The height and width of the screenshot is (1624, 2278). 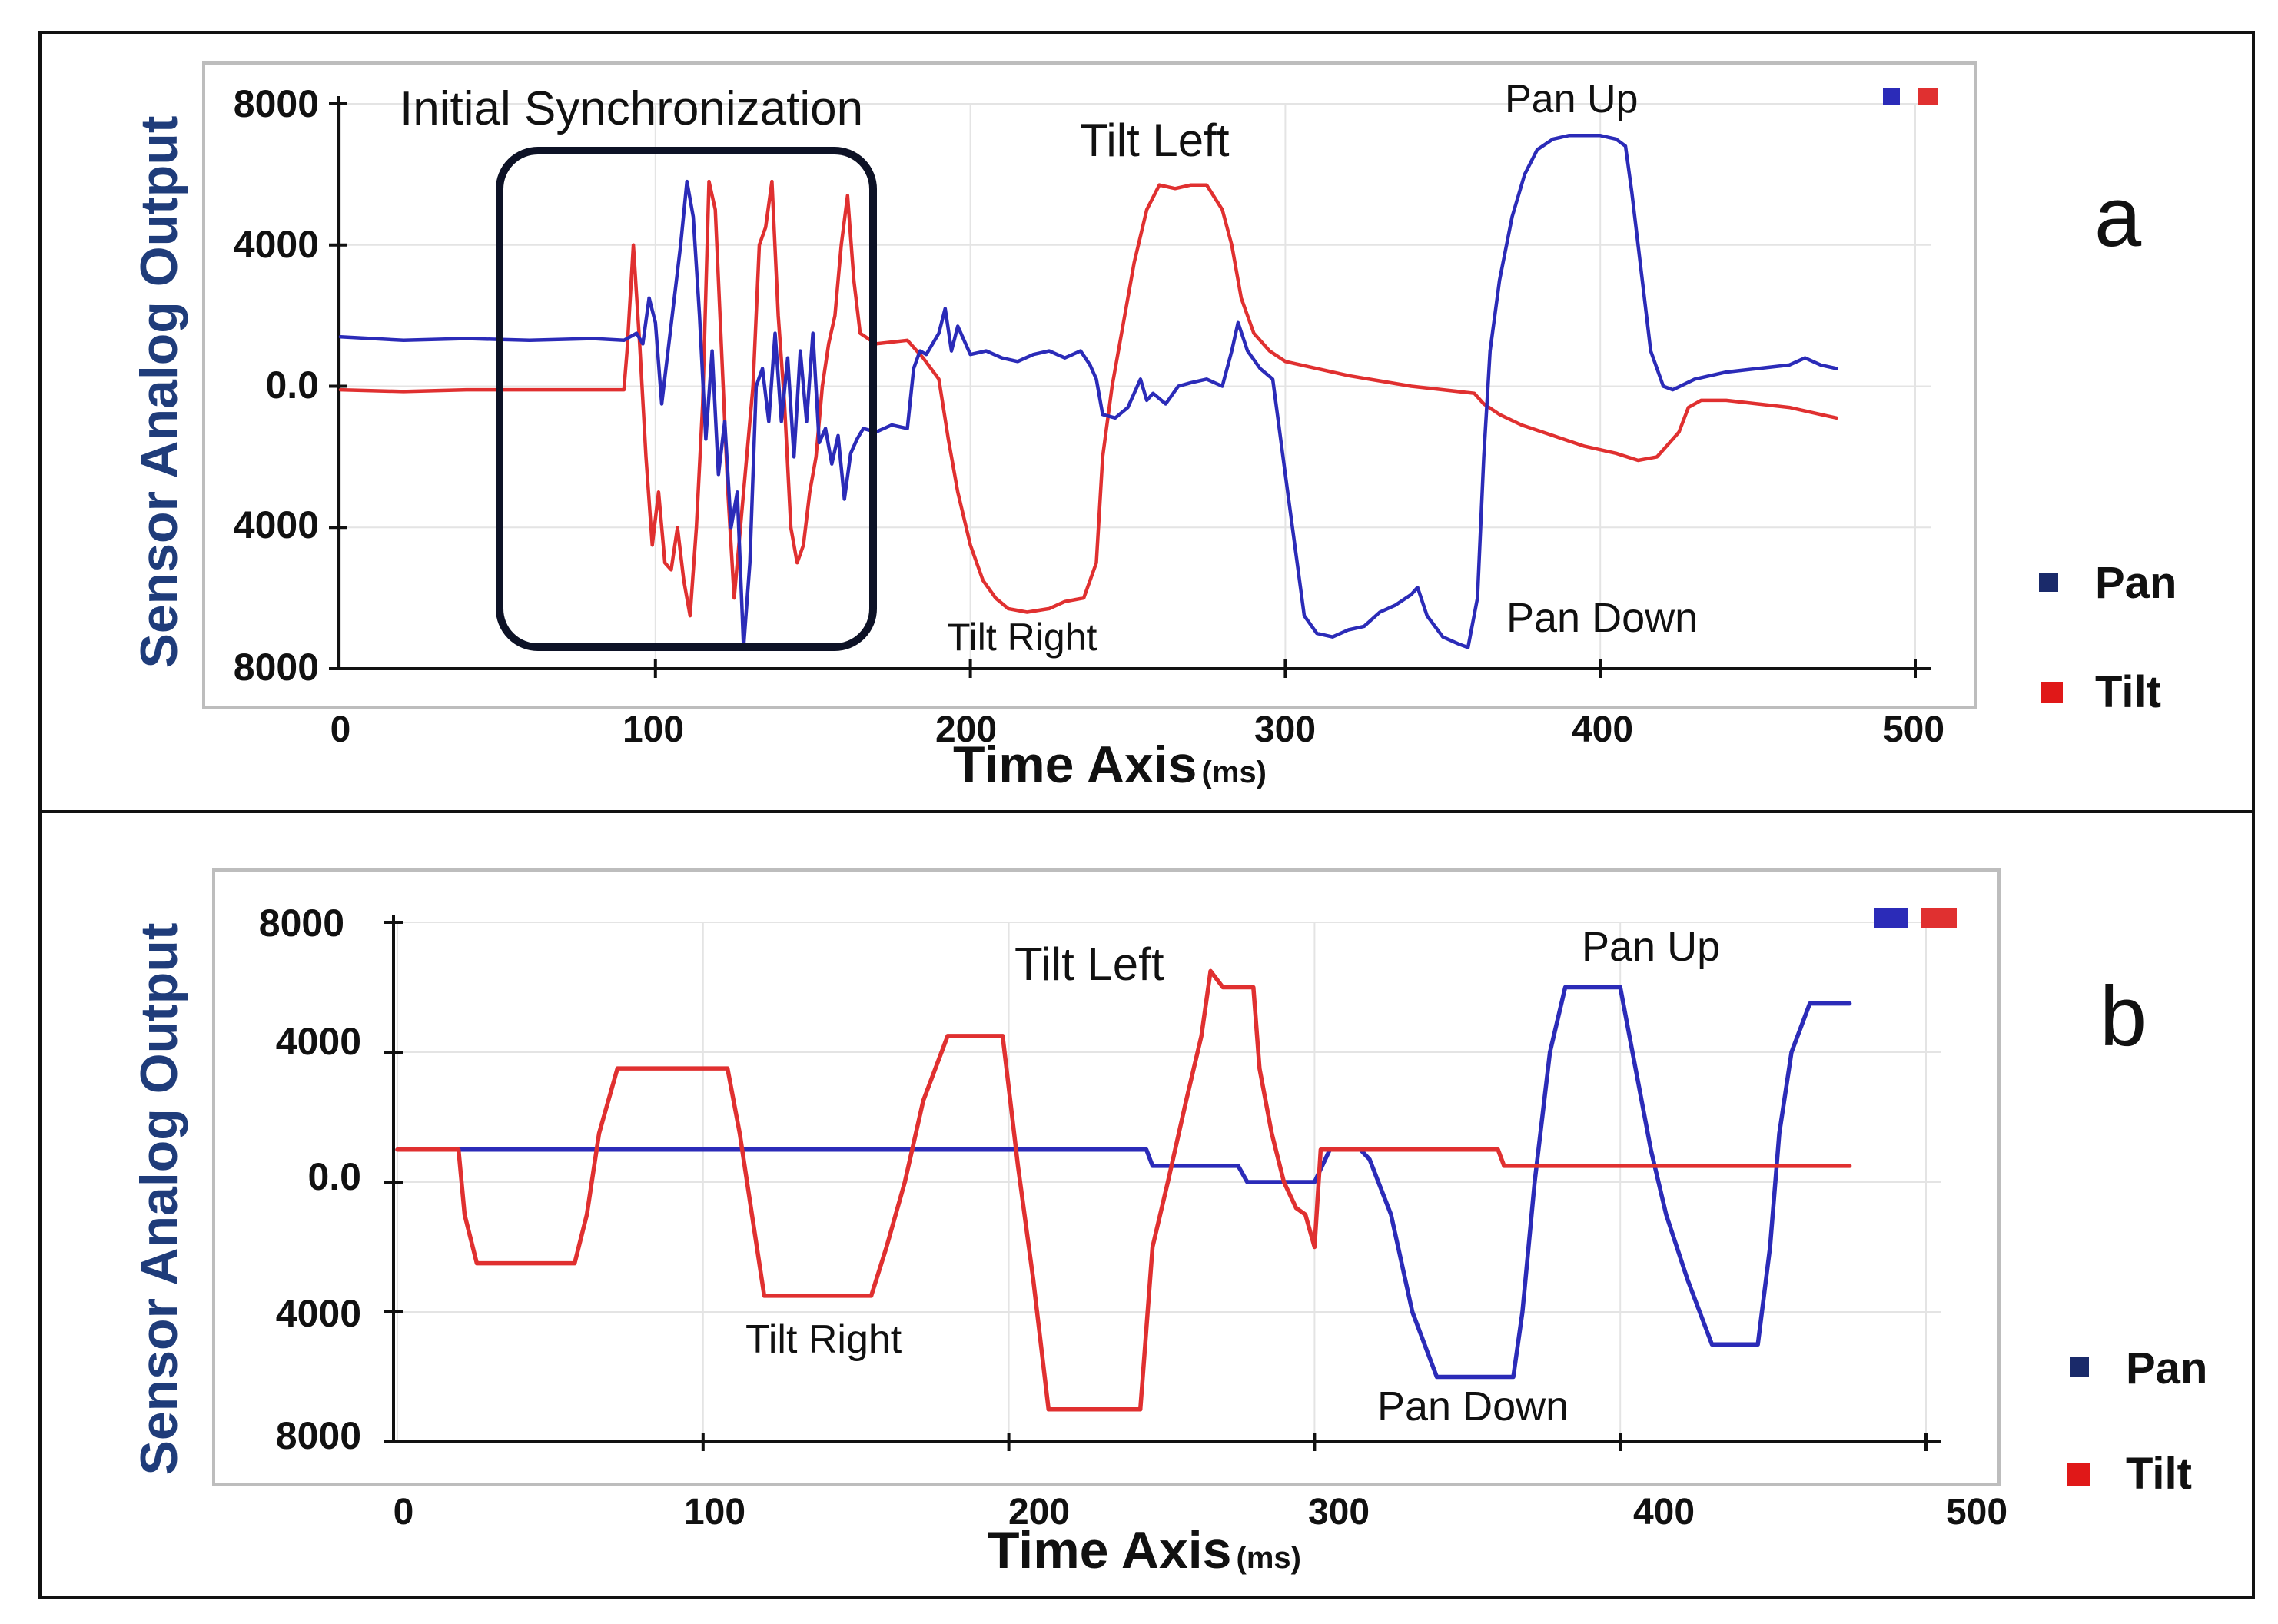 I want to click on panel-a-y-tick-3: 0.0, so click(x=292, y=385).